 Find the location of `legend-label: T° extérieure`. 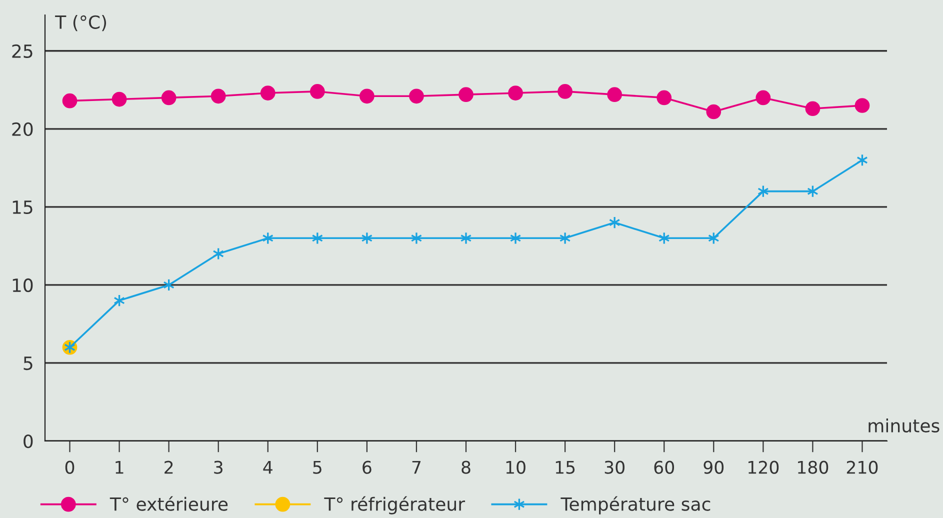

legend-label: T° extérieure is located at coordinates (169, 503).